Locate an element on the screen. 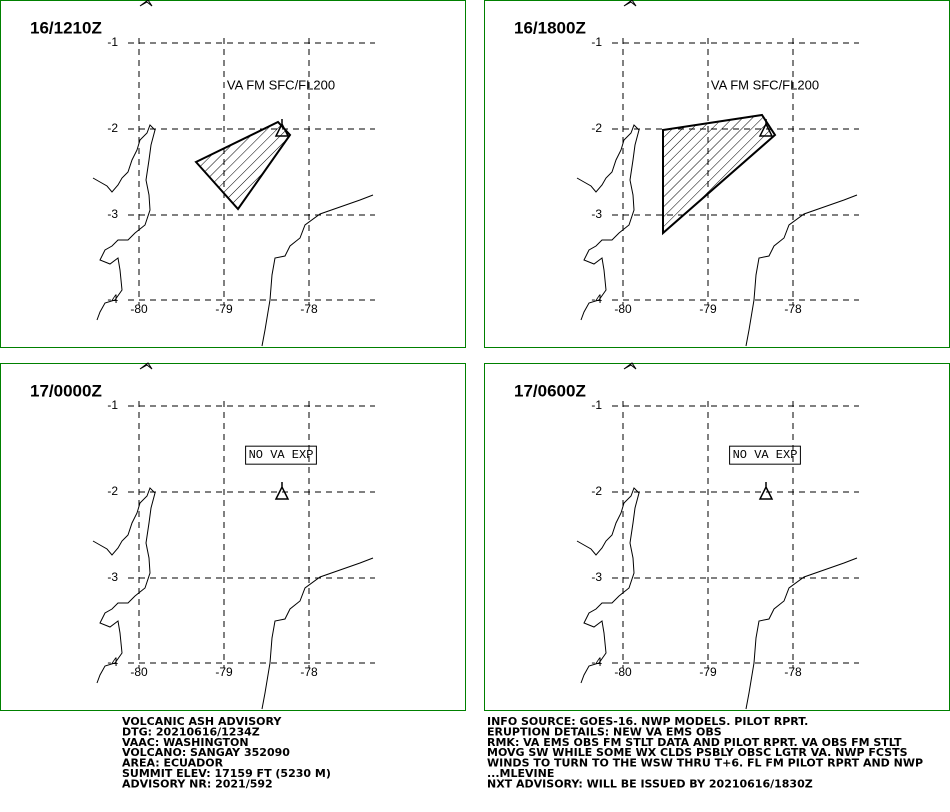  advisory-line: SUMMIT ELEV: 17159 FT (5230 M) is located at coordinates (226, 773).